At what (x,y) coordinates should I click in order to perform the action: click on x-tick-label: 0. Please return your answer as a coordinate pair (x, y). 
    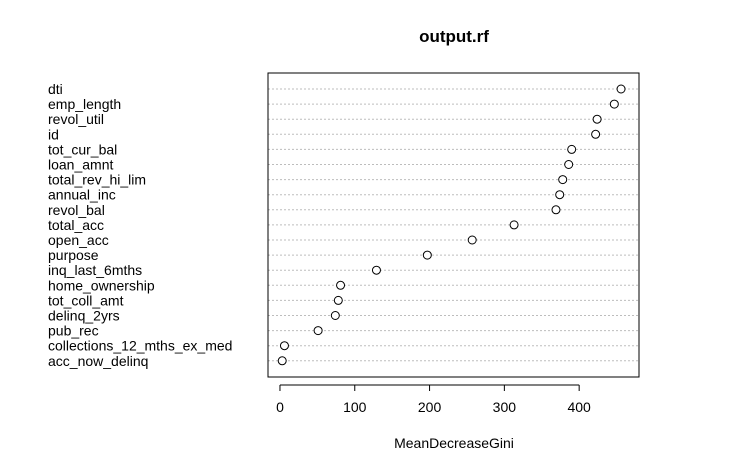
    Looking at the image, I should click on (280, 407).